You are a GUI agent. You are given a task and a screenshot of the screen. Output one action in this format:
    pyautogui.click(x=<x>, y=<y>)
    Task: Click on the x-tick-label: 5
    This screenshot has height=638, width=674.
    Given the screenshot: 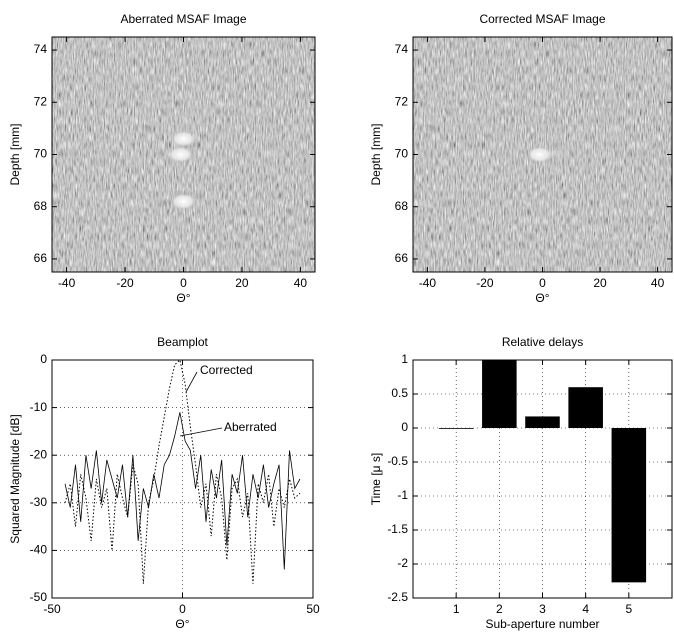 What is the action you would take?
    pyautogui.click(x=628, y=609)
    